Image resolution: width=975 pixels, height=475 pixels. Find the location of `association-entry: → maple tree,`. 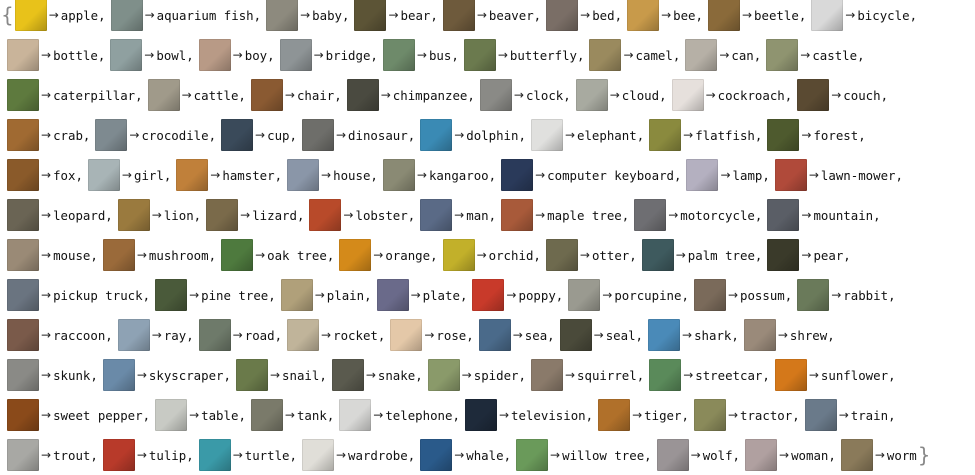

association-entry: → maple tree, is located at coordinates (567, 215).